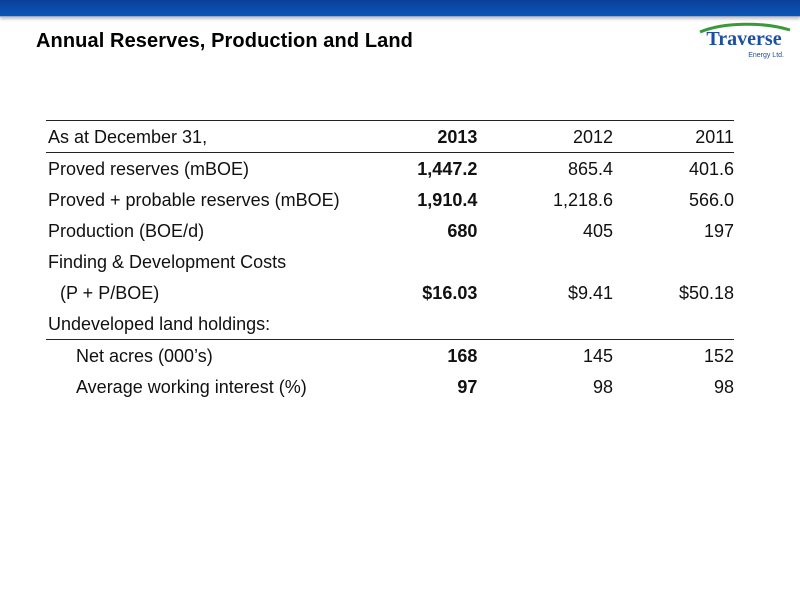 Image resolution: width=800 pixels, height=600 pixels. What do you see at coordinates (450, 293) in the screenshot?
I see `cell-2013: $16.03` at bounding box center [450, 293].